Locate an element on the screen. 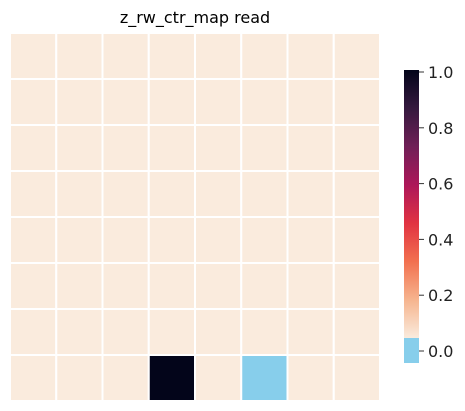  colorbar-tick-label: 0.8 is located at coordinates (440, 128).